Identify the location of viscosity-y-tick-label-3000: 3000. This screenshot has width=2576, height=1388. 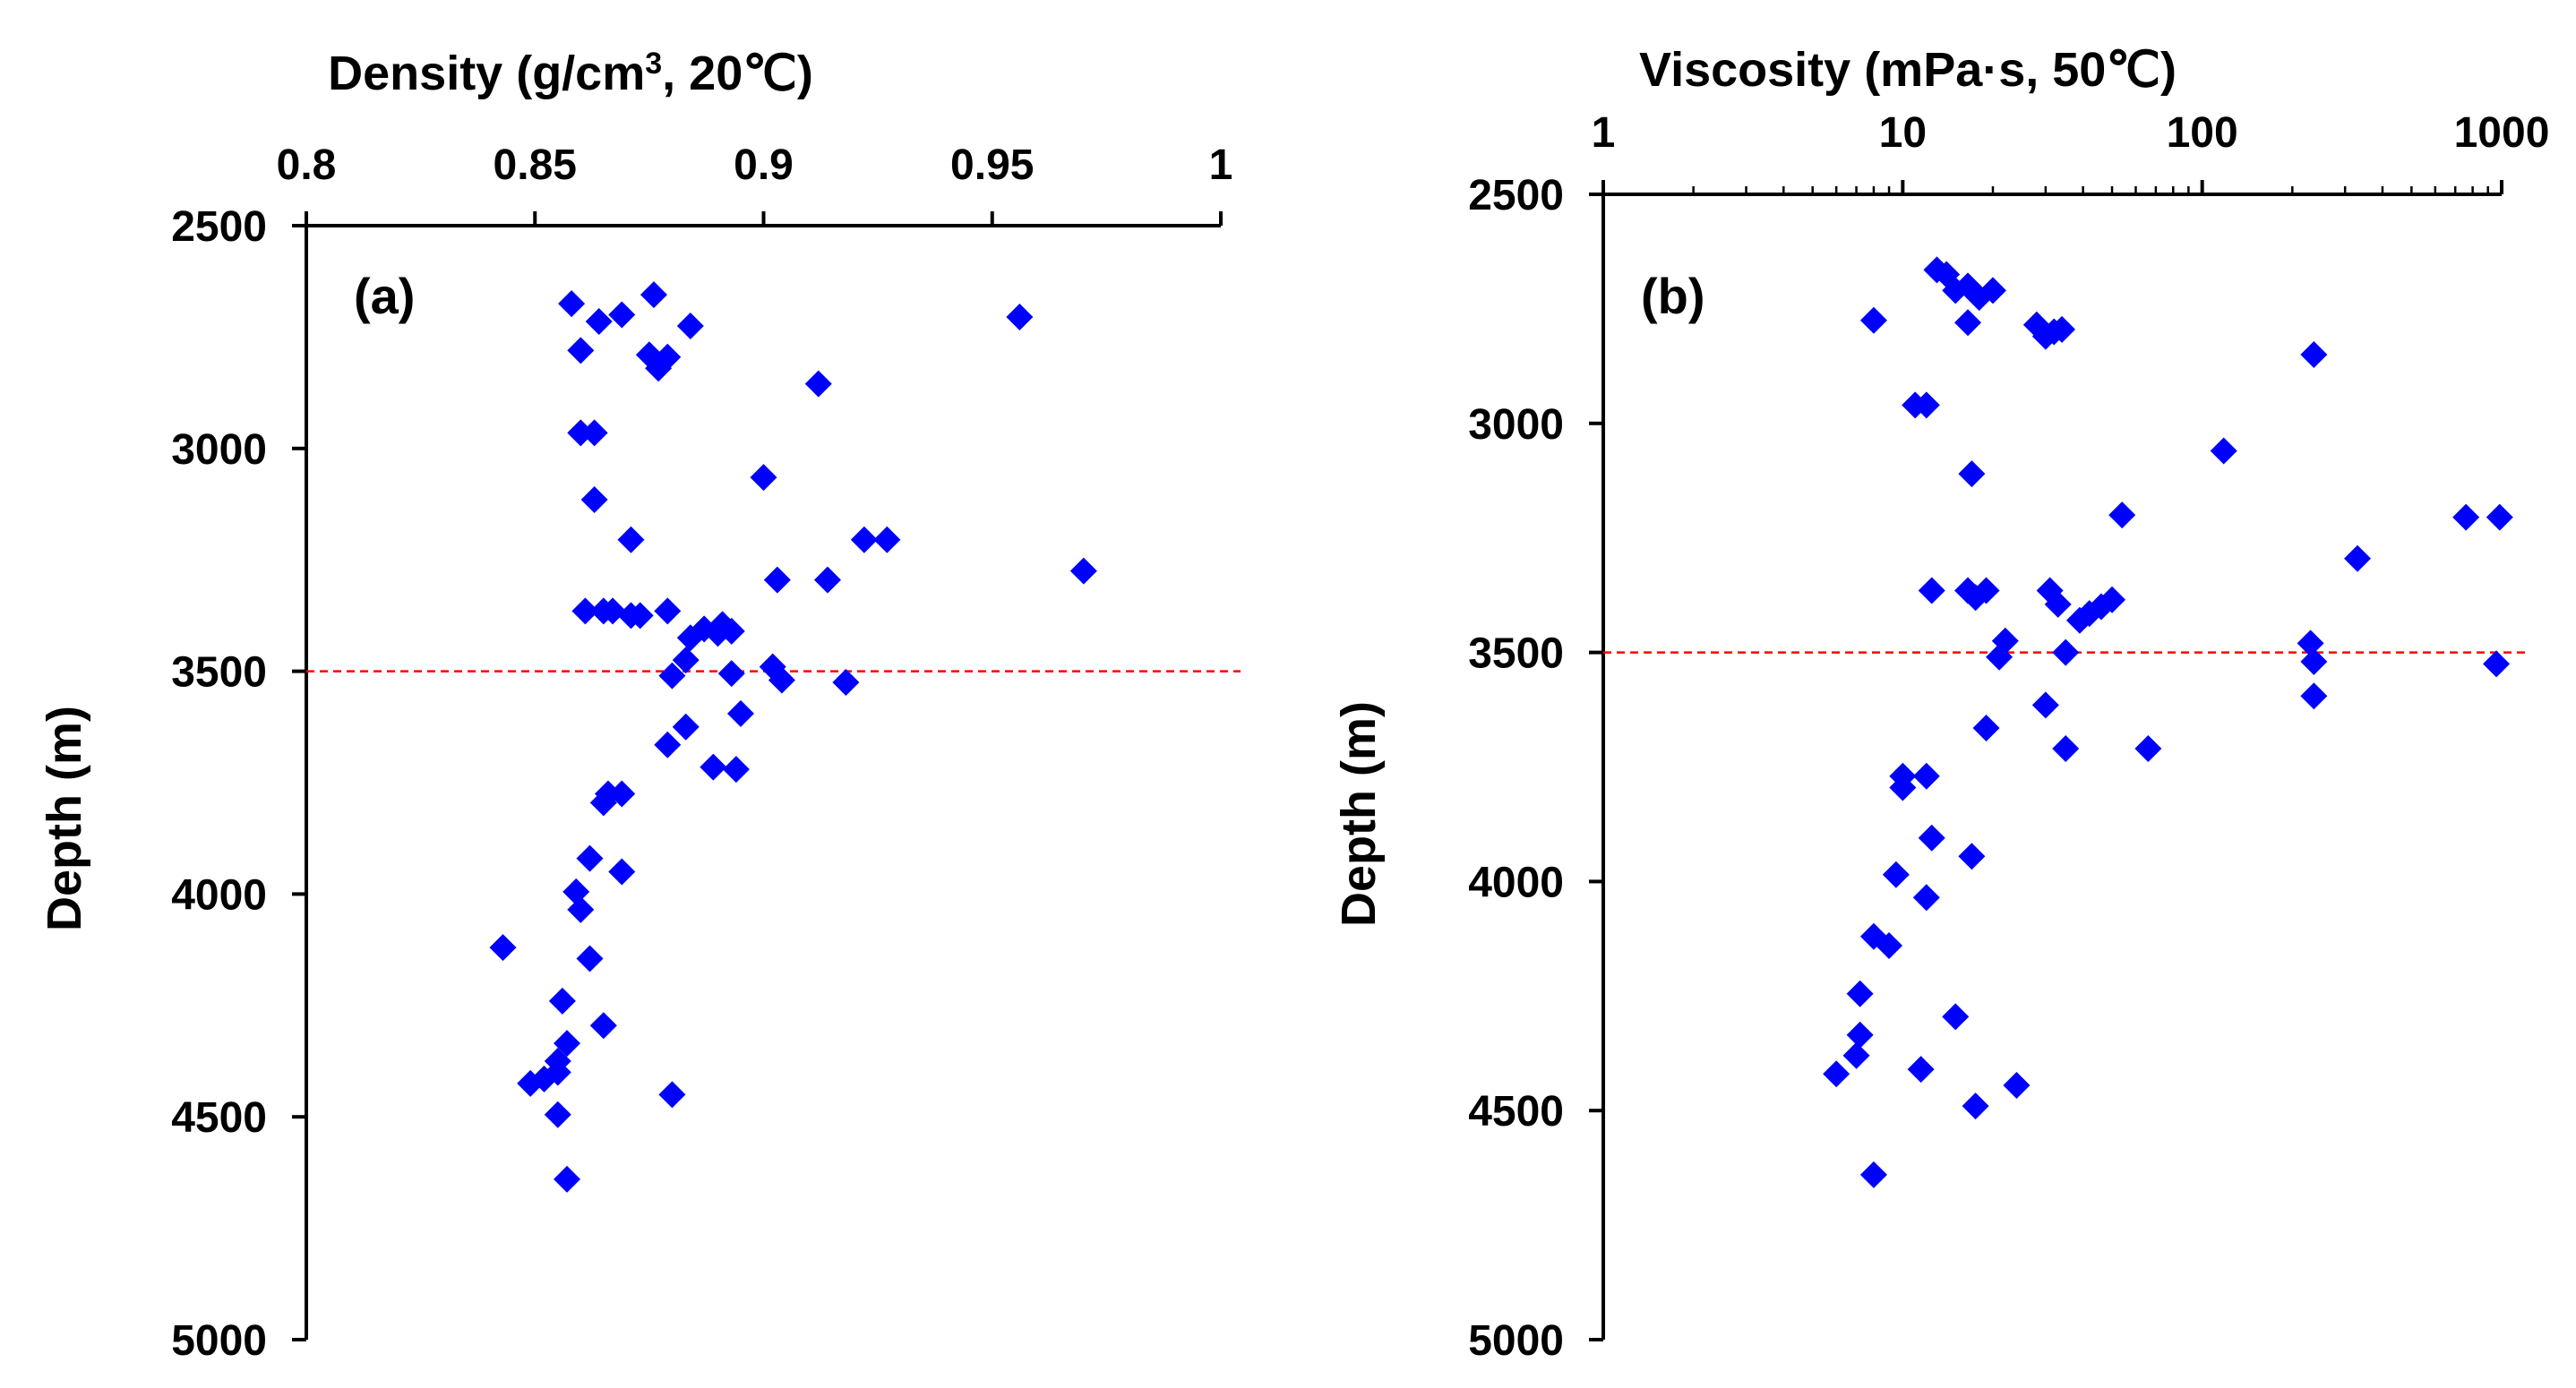
(1516, 425).